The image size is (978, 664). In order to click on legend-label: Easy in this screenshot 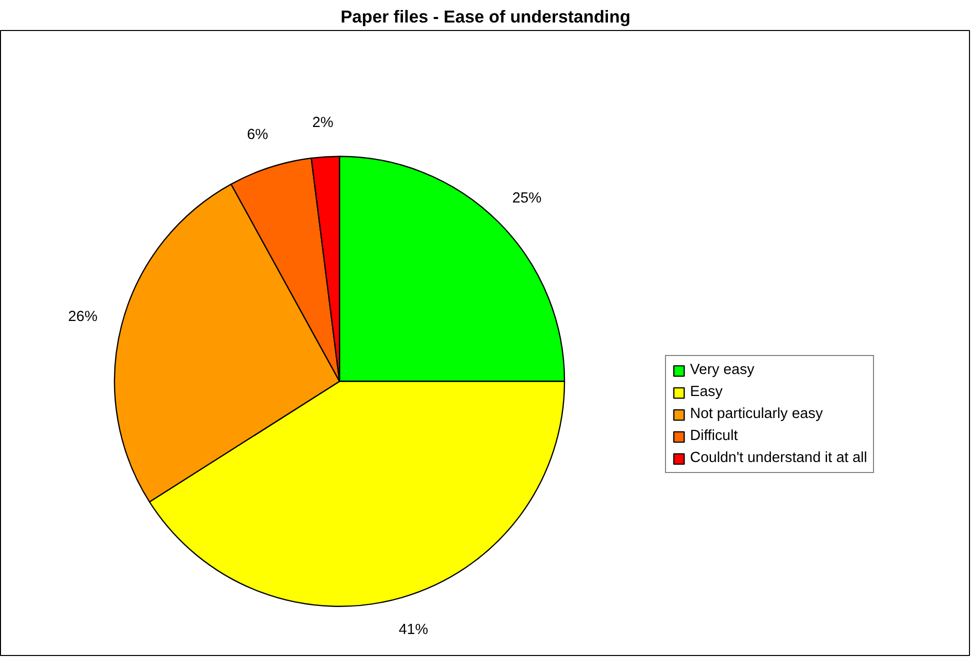, I will do `click(706, 392)`.